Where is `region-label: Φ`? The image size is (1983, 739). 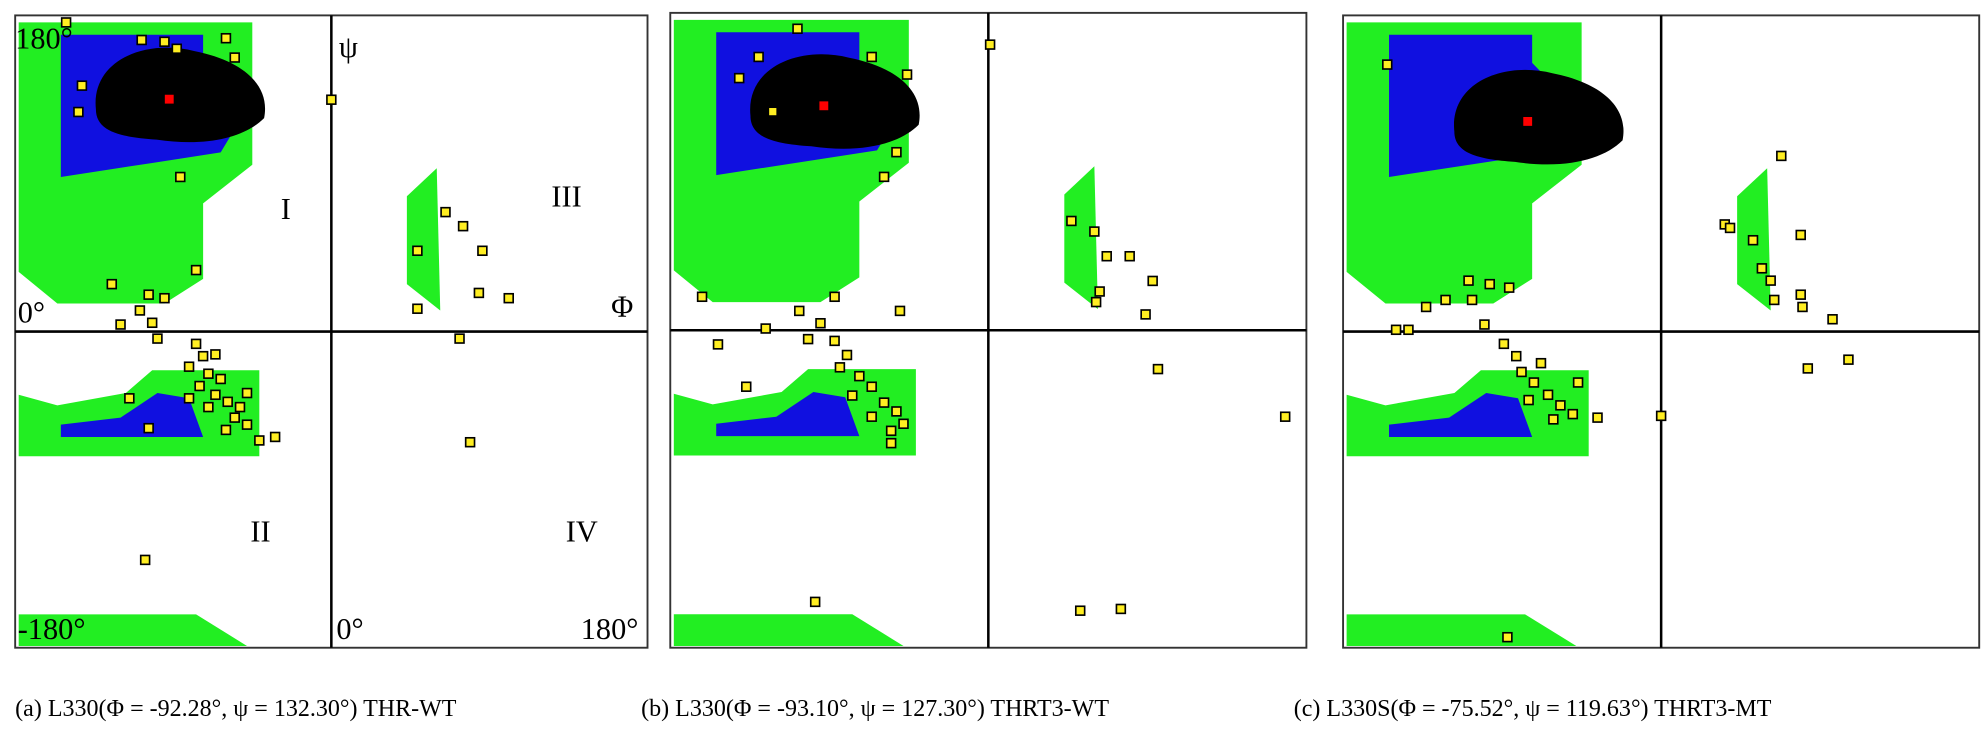 region-label: Φ is located at coordinates (622, 306).